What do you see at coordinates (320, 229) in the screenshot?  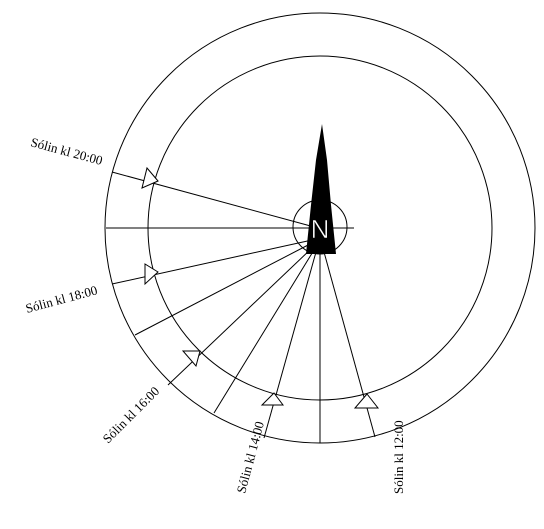 I see `north-letter: N` at bounding box center [320, 229].